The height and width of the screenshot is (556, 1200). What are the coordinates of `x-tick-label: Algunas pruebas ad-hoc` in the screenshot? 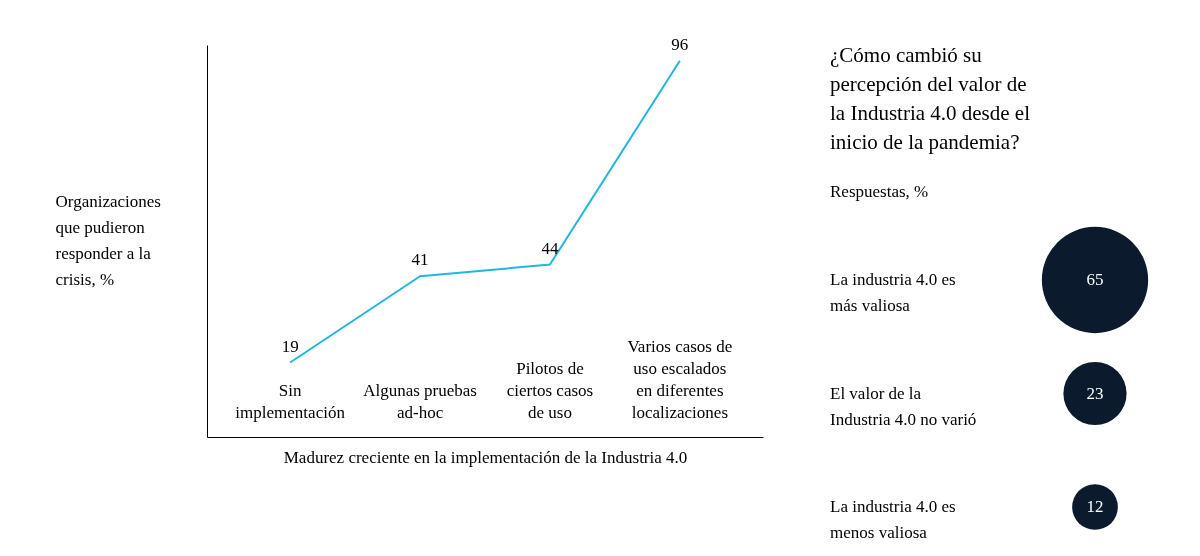 It's located at (420, 401).